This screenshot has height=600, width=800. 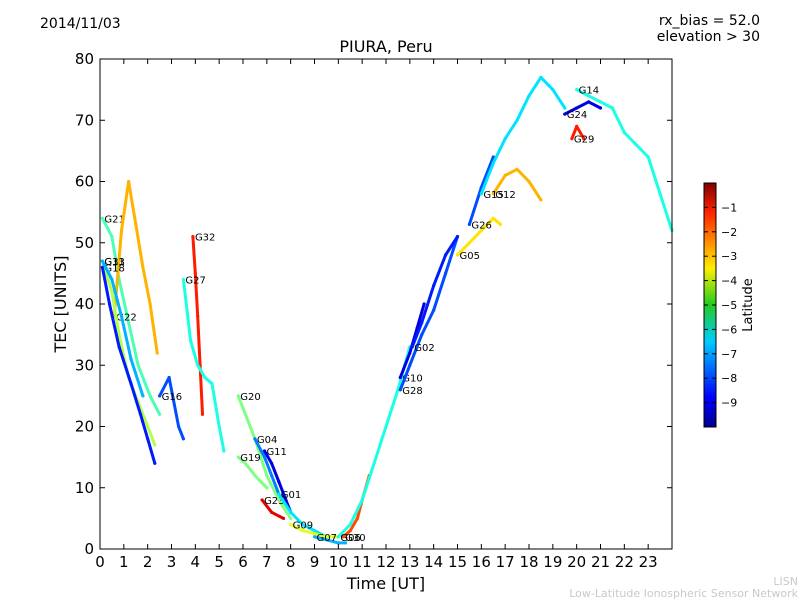 What do you see at coordinates (729, 305) in the screenshot?
I see `colorbar-tick-label: −5` at bounding box center [729, 305].